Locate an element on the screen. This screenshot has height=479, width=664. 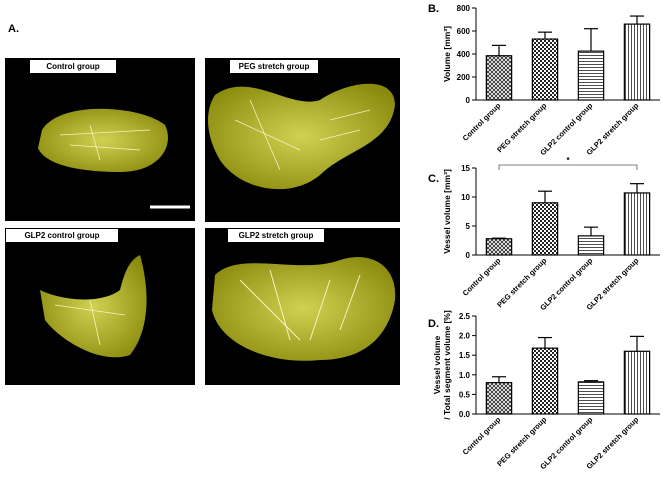
y-tick-label: 0.0 is located at coordinates (465, 414).